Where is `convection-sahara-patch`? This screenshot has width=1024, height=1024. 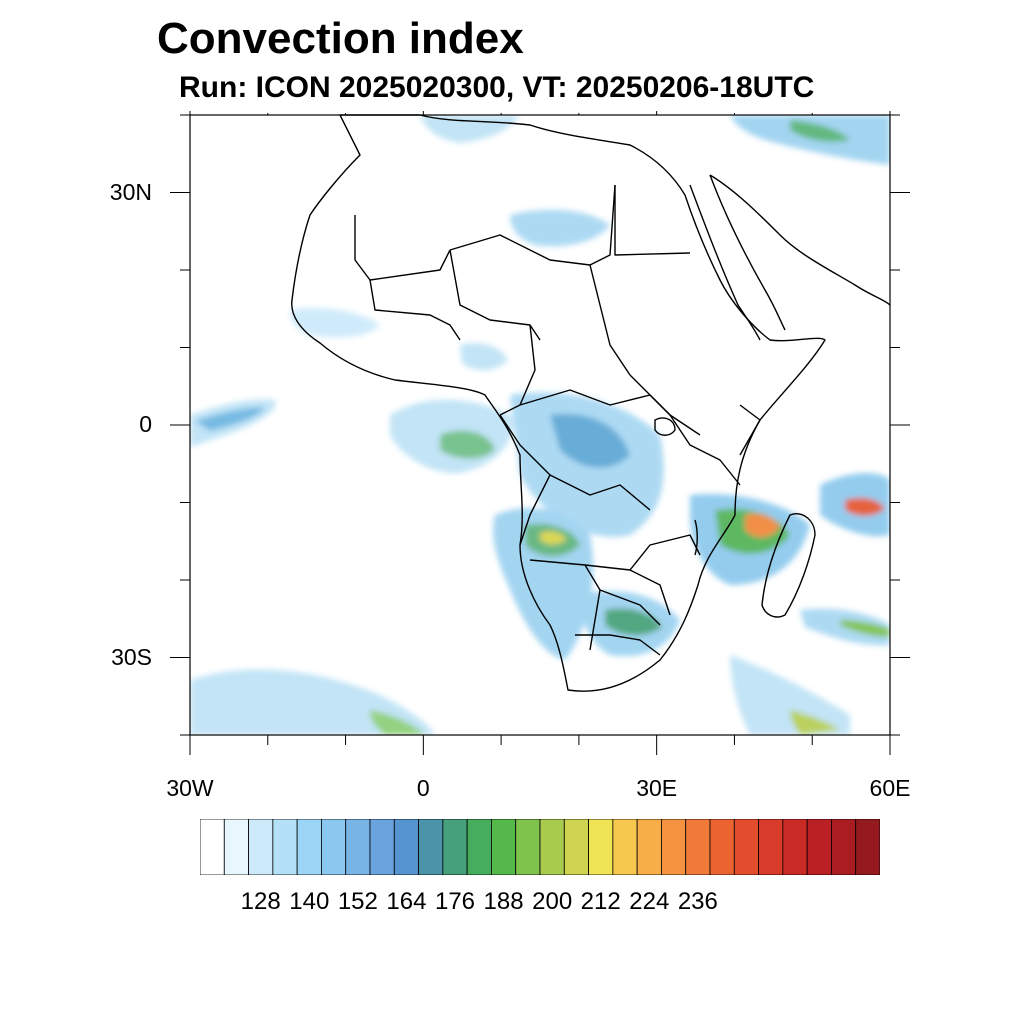
convection-sahara-patch is located at coordinates (560, 228).